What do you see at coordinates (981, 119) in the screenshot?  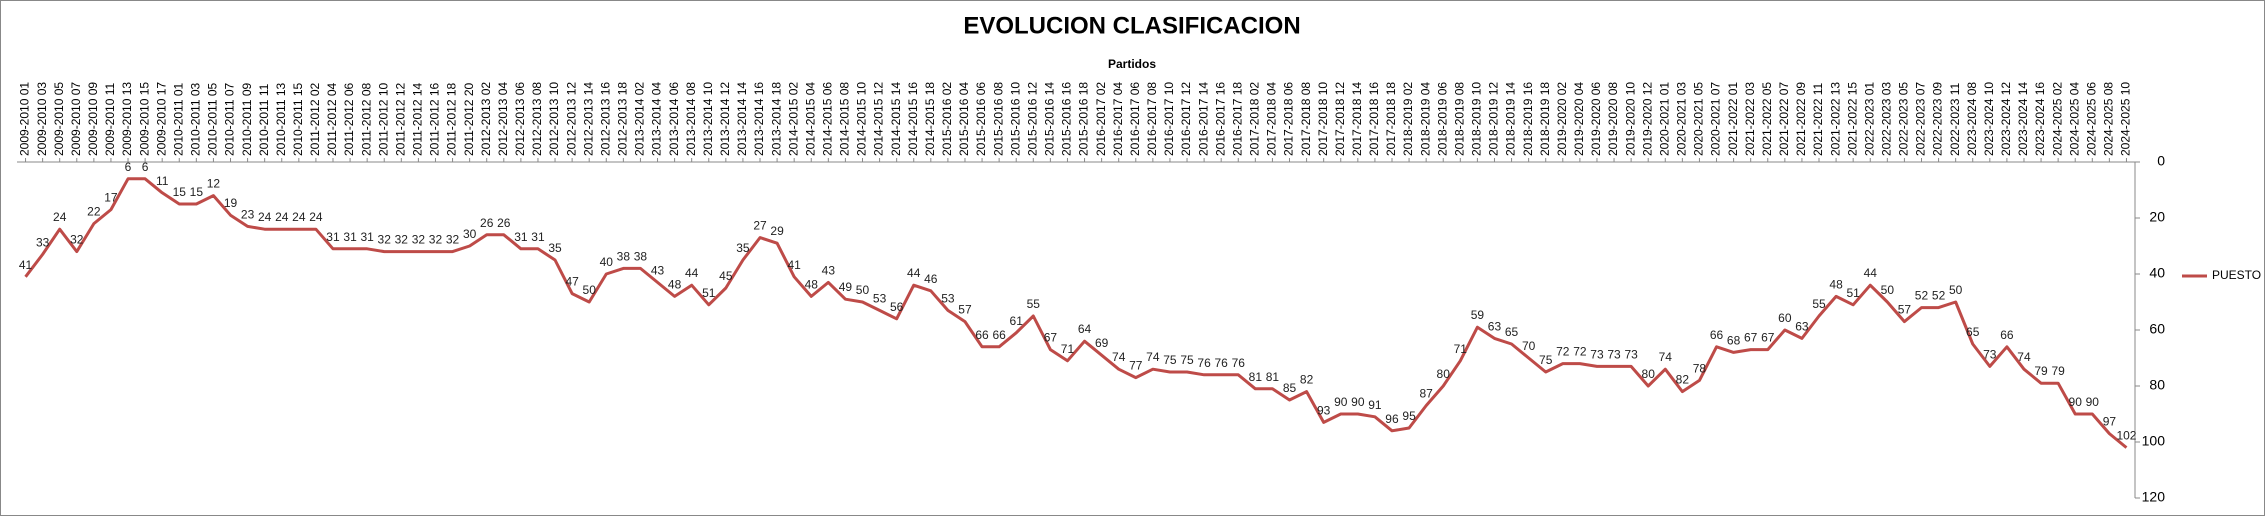 I see `x-tick-label: 2015-2016 06` at bounding box center [981, 119].